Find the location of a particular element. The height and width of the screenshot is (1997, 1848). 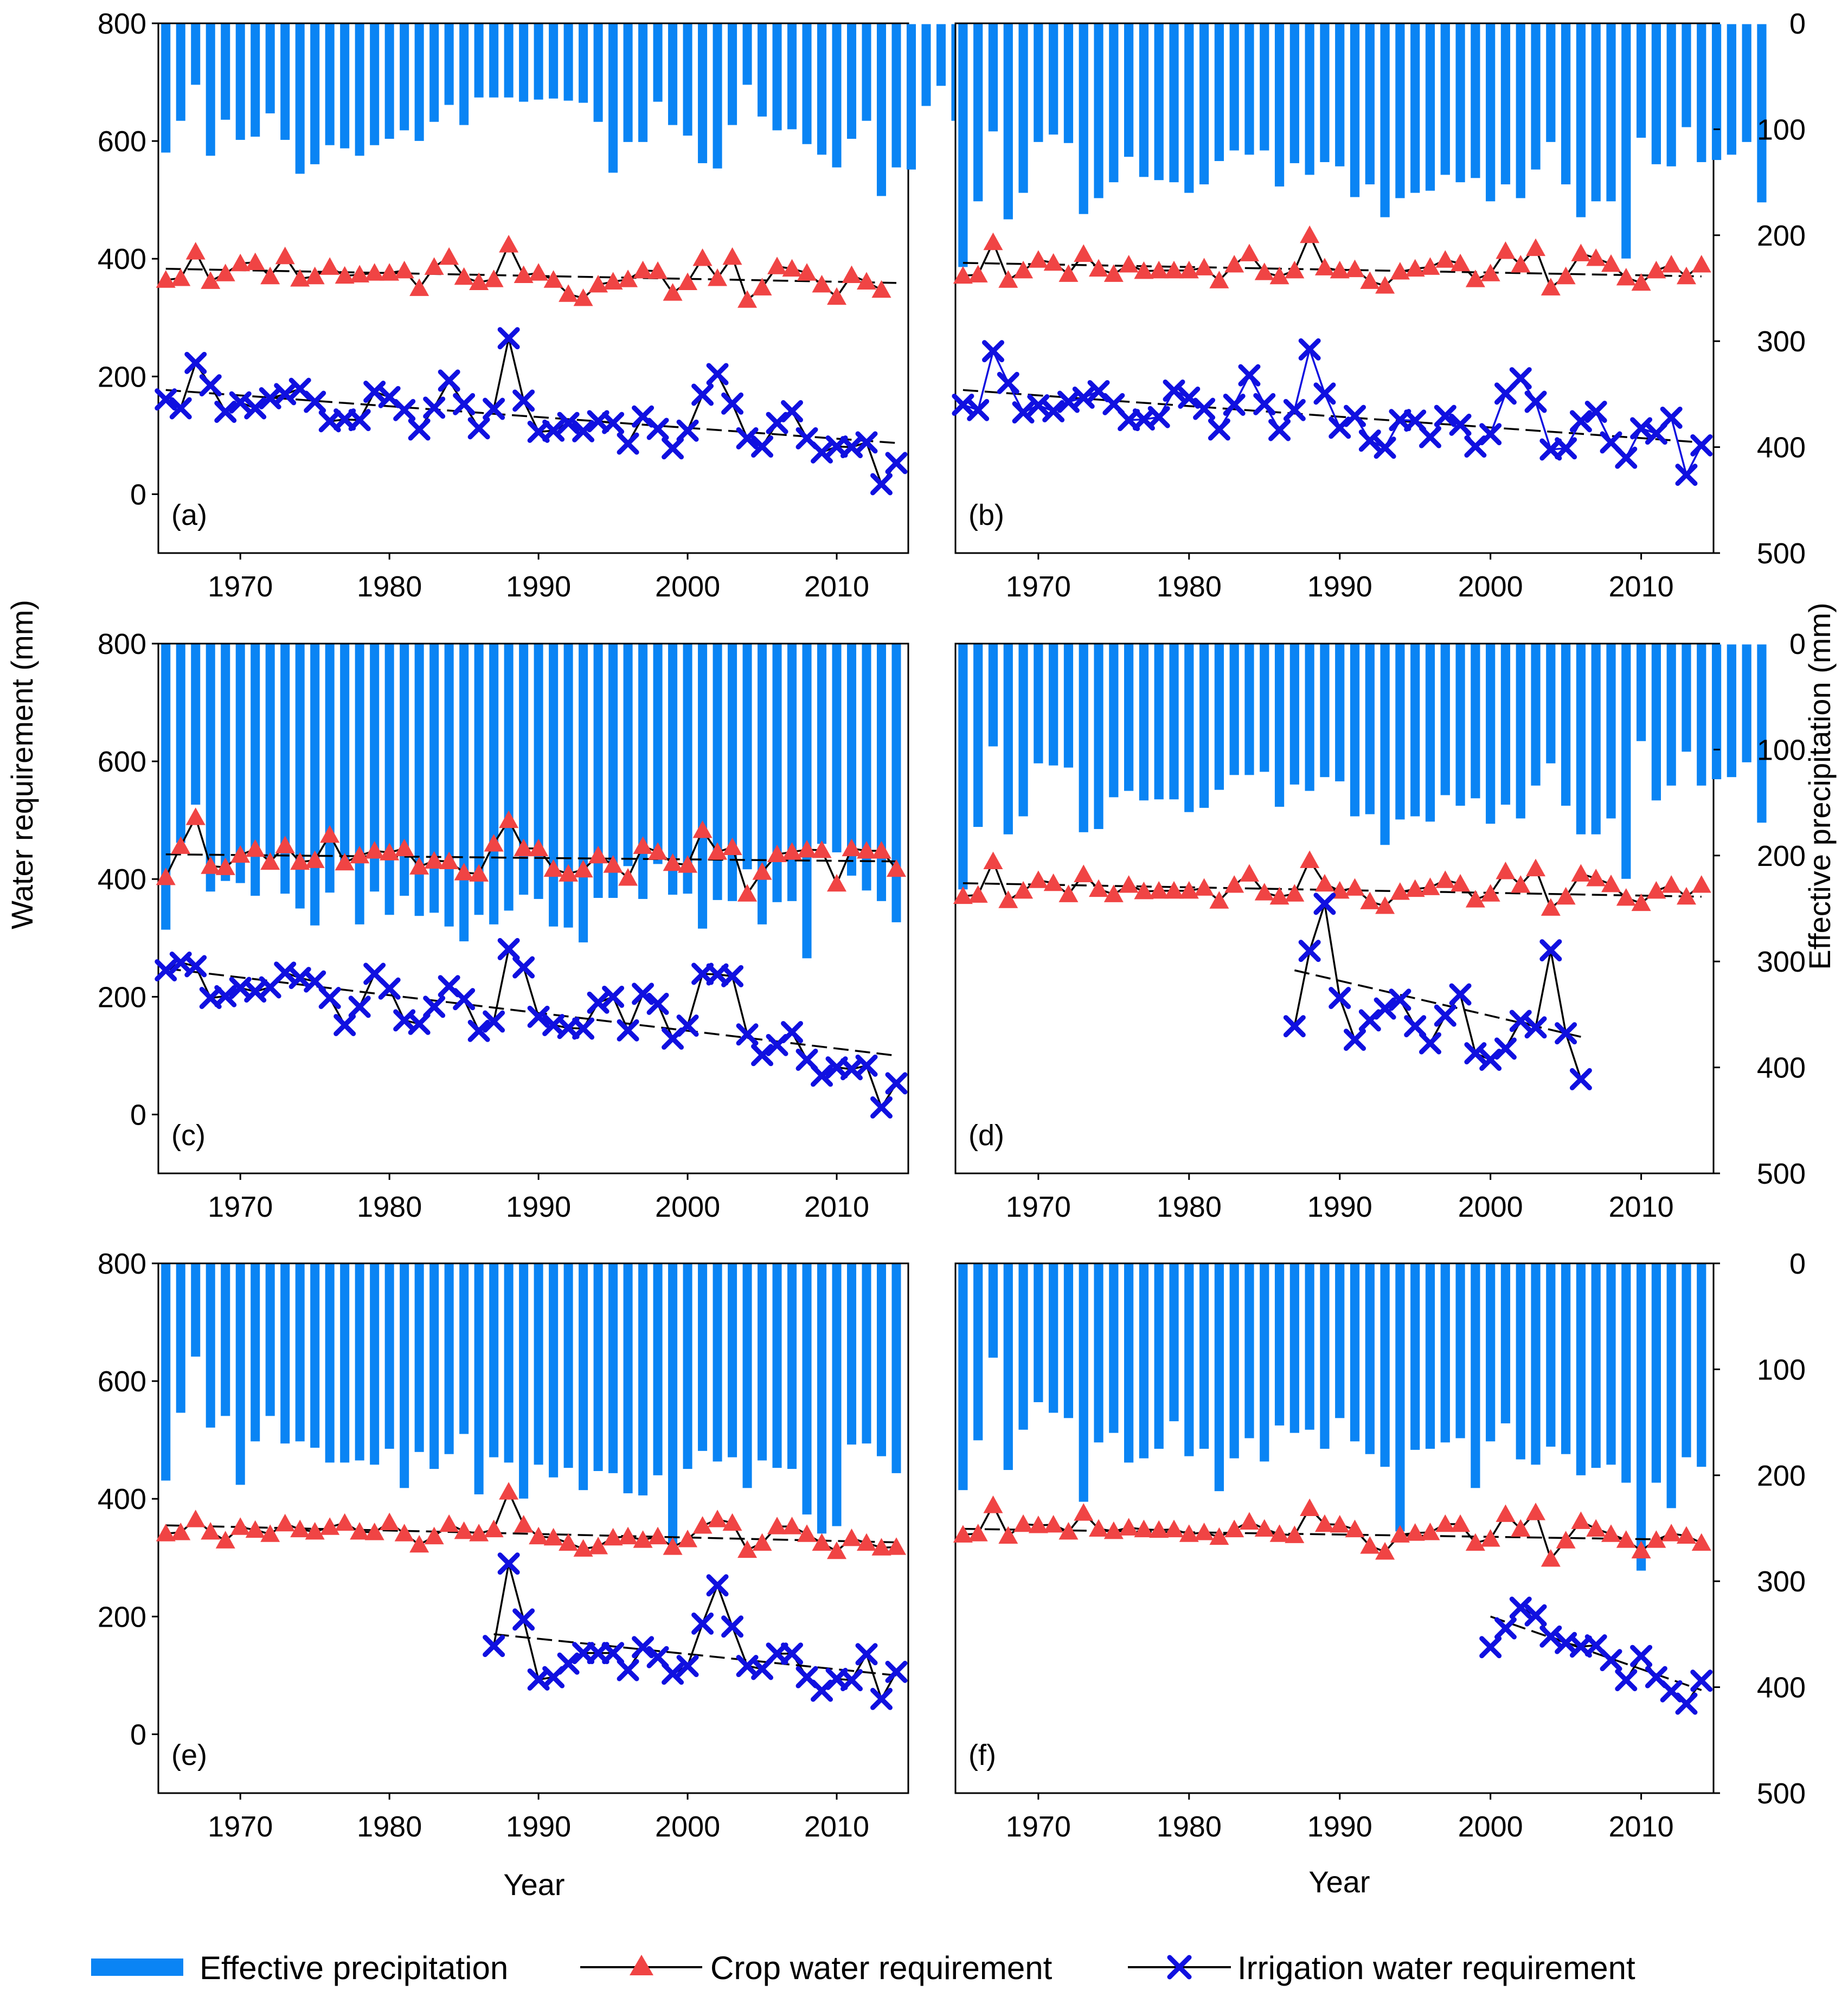

x-tick-label: 1990 is located at coordinates (1339, 586).